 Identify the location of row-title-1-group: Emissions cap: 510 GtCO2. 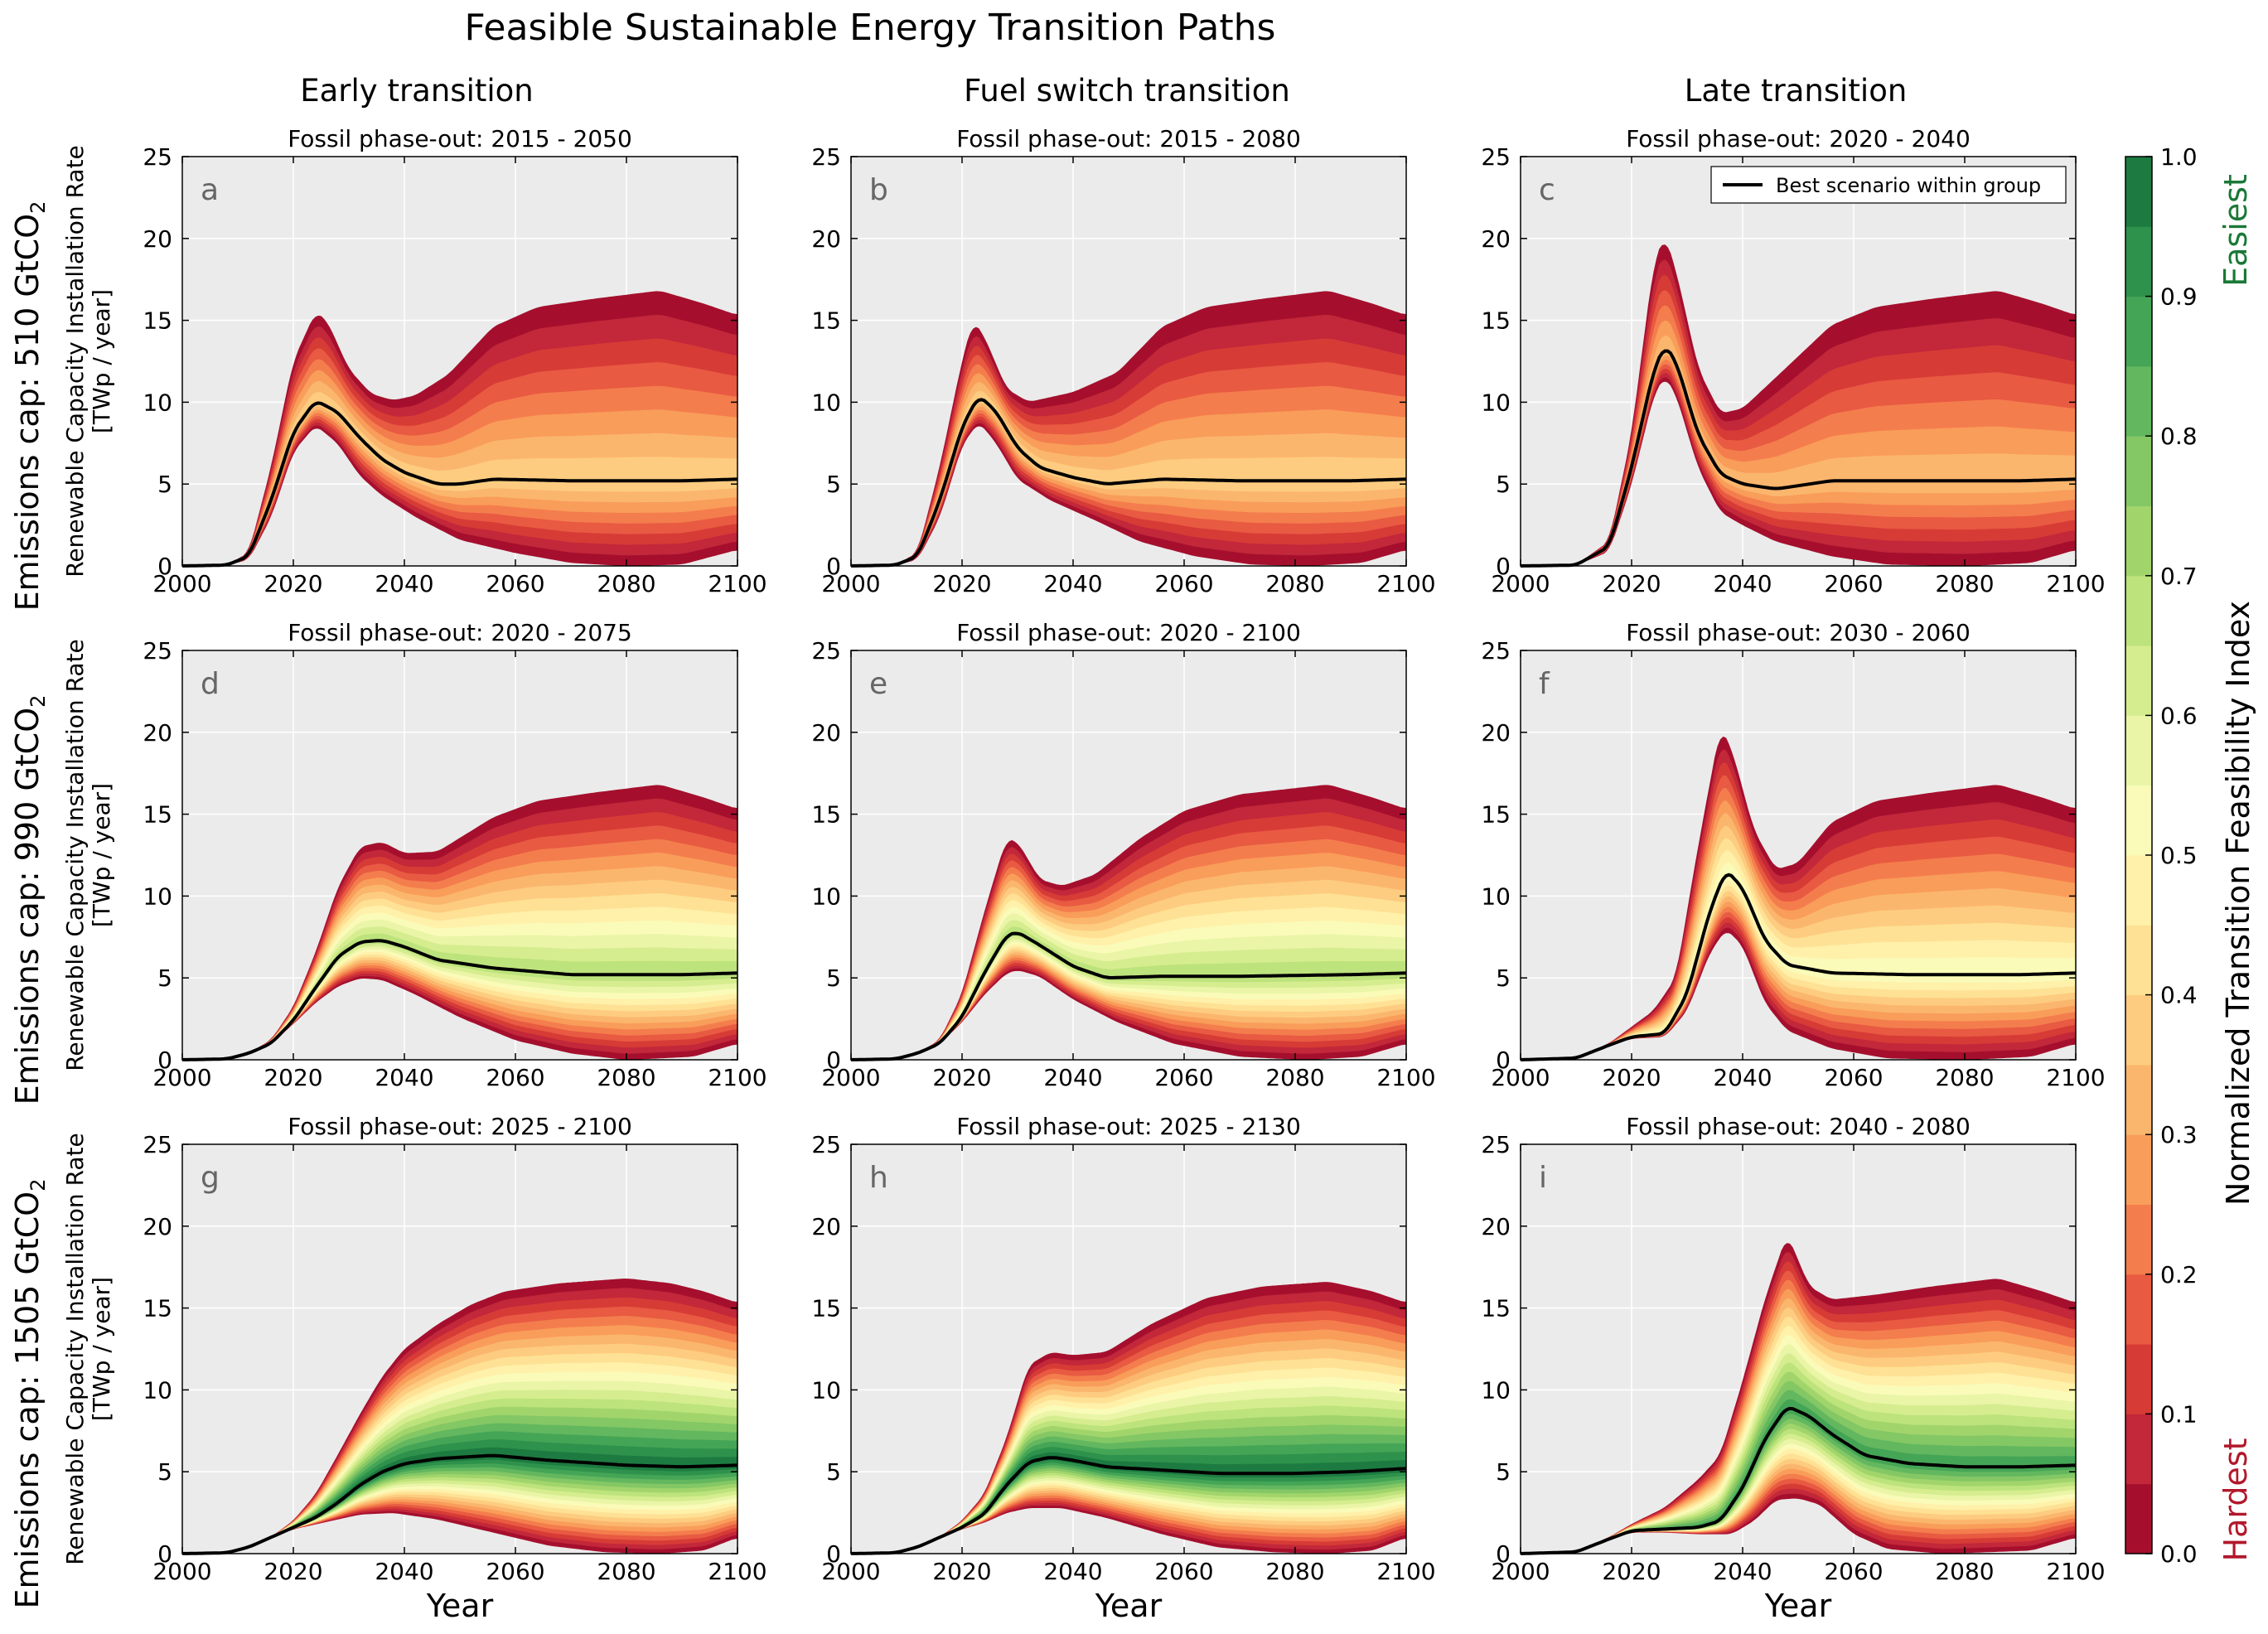
(30, 407).